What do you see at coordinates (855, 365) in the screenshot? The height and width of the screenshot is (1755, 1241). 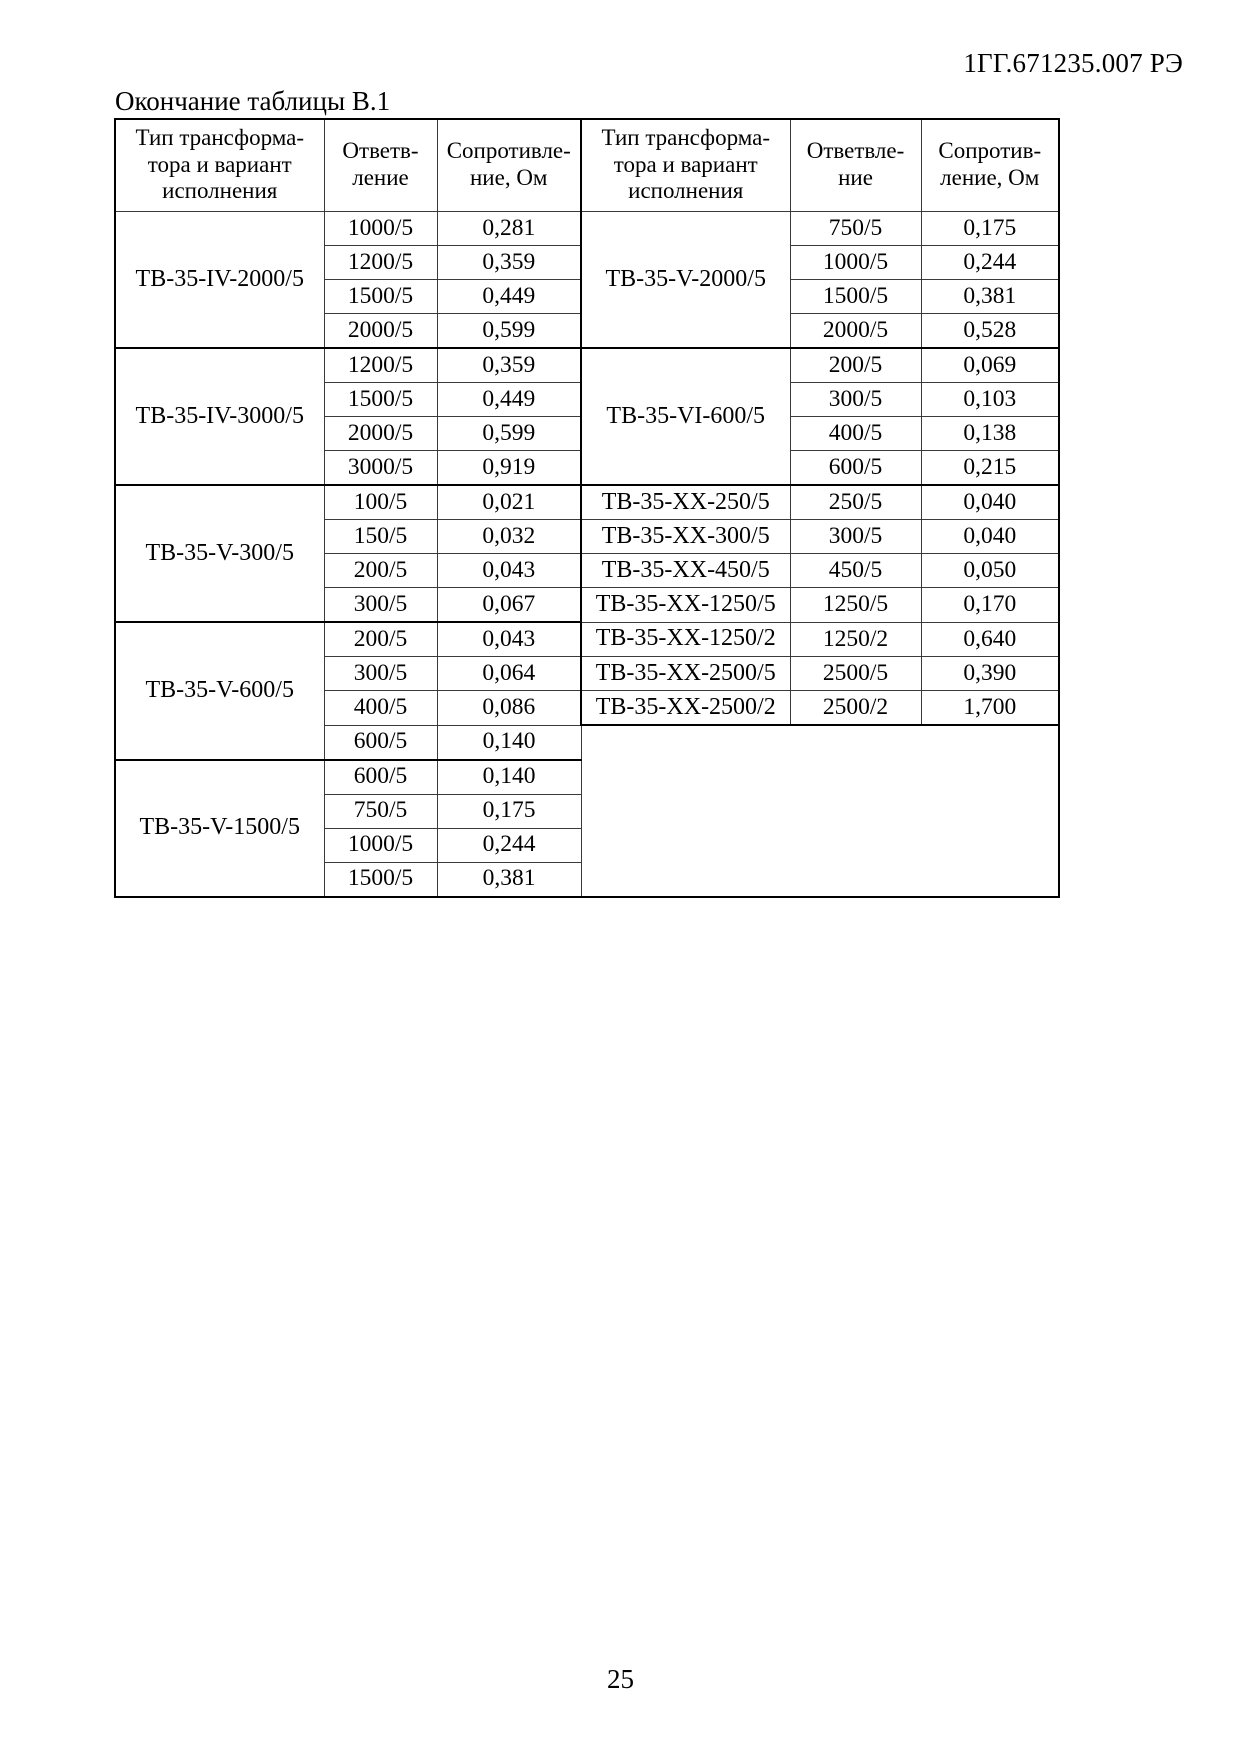 I see `right-tap-value: 200/5` at bounding box center [855, 365].